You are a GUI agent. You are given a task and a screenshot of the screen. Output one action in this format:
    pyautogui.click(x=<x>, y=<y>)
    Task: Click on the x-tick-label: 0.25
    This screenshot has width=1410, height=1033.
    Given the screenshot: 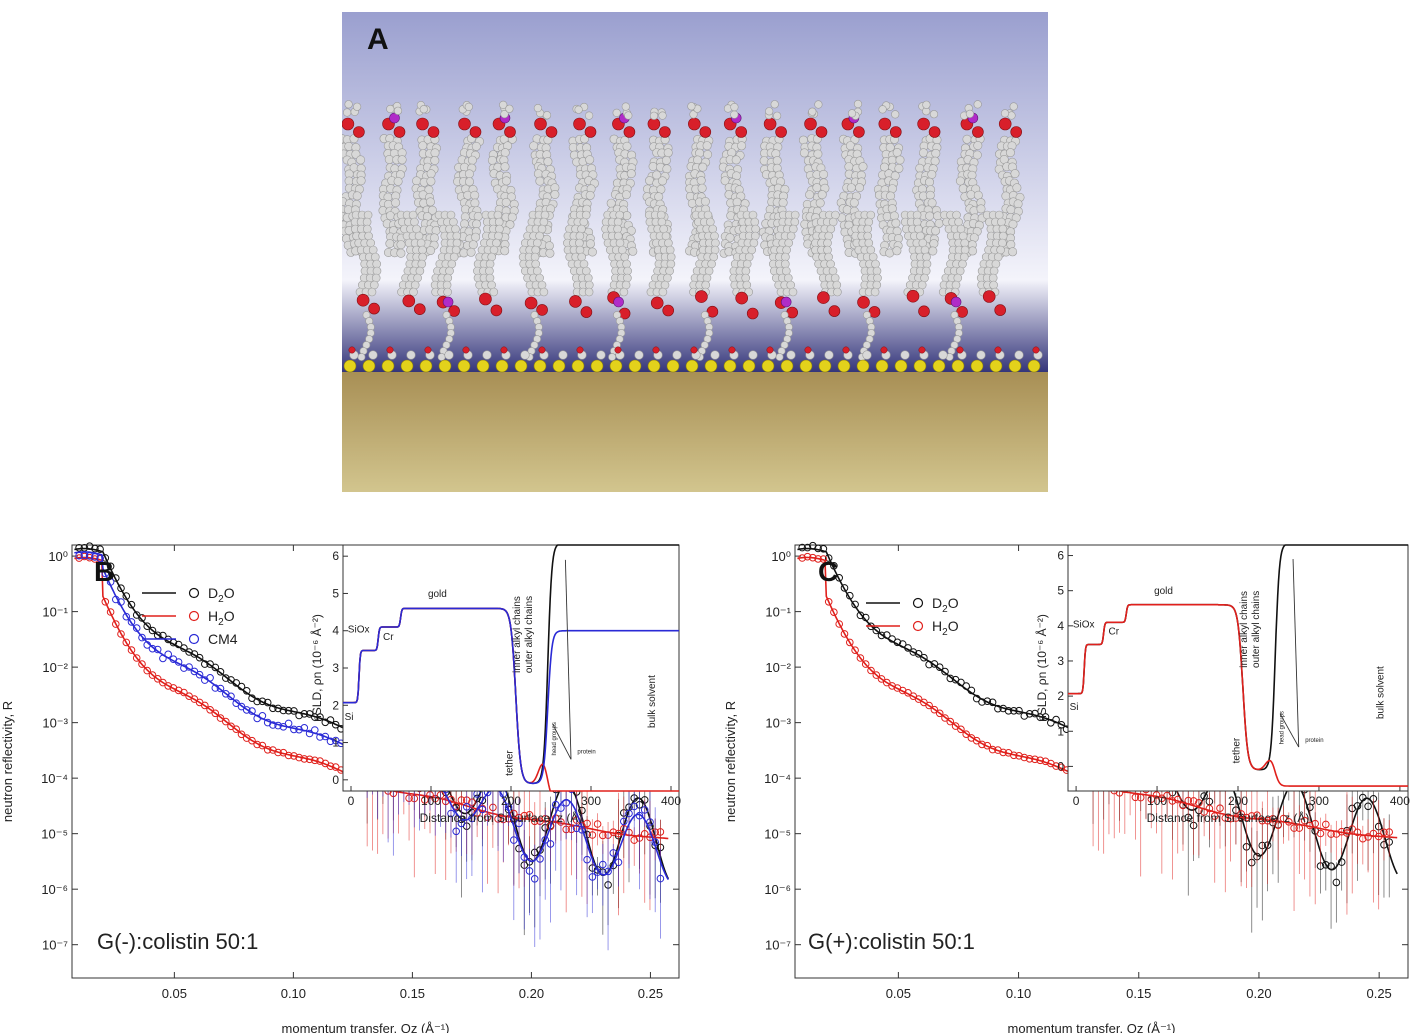 What is the action you would take?
    pyautogui.click(x=1378, y=993)
    